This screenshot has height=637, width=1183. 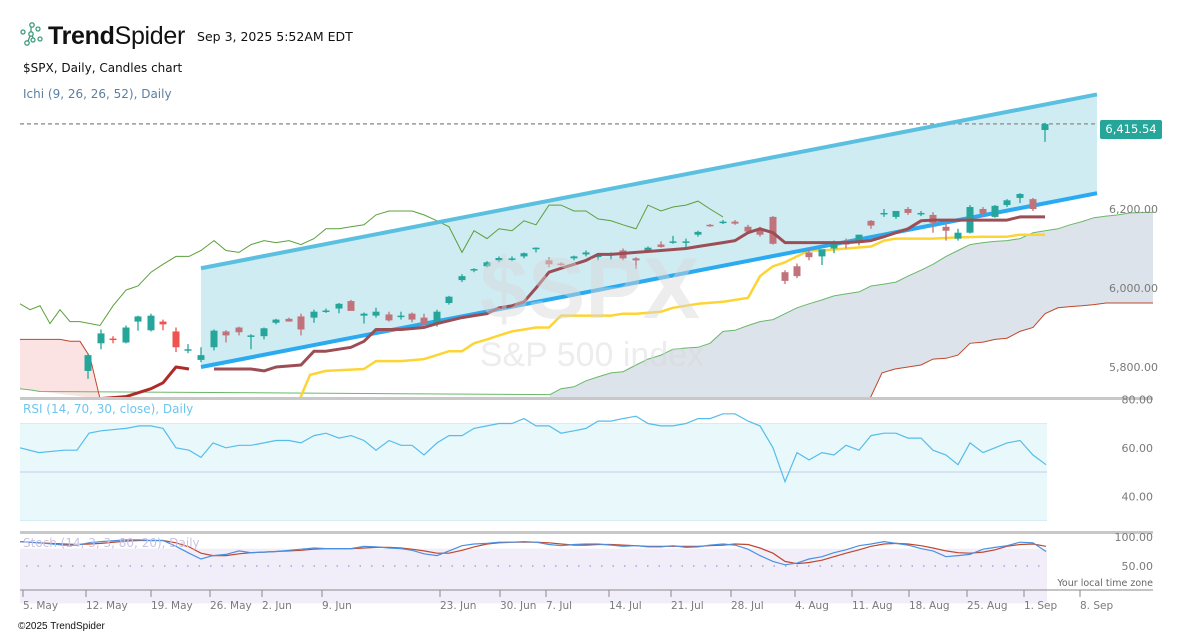 What do you see at coordinates (97, 94) in the screenshot?
I see `ichimoku-label: Ichi (9, 26, 26, 52), Daily` at bounding box center [97, 94].